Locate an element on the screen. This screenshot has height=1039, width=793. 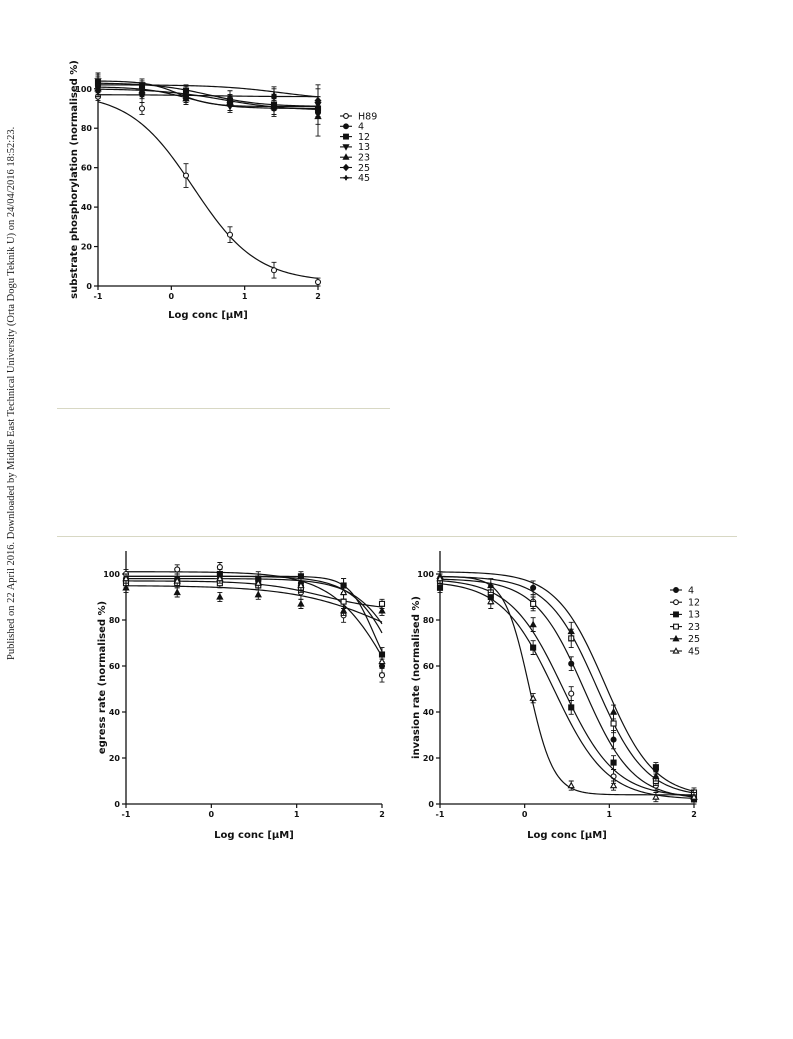
legend-label: 4 is located at coordinates (361, 127).